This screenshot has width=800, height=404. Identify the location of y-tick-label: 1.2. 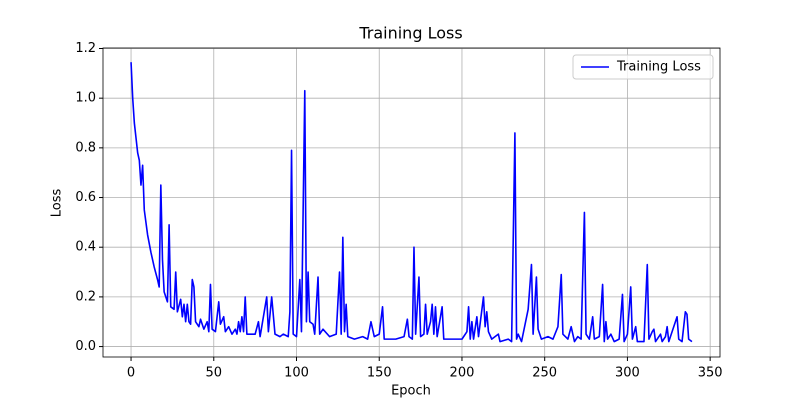
(85, 48).